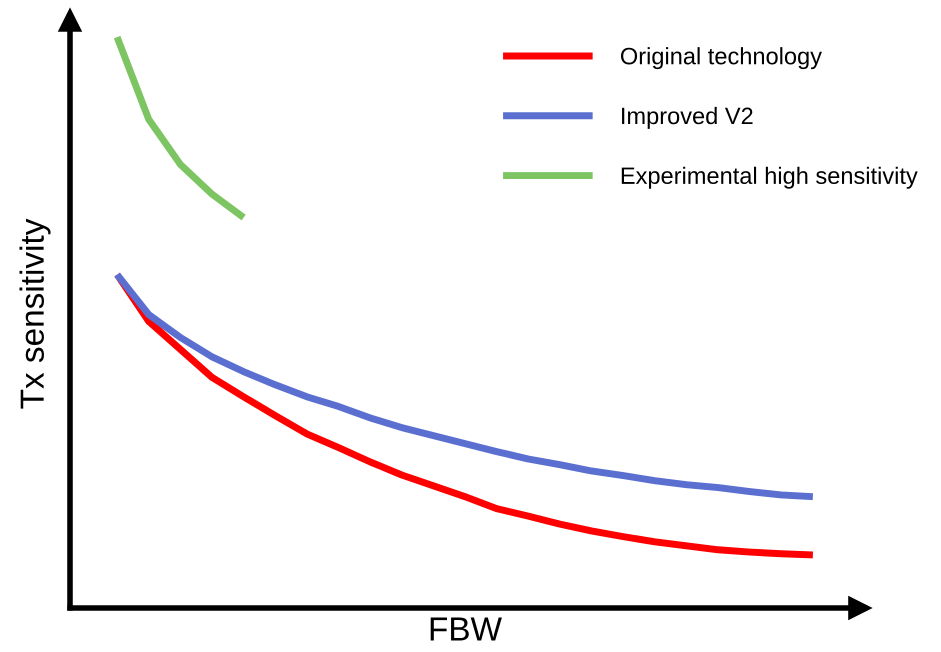  Describe the element at coordinates (466, 629) in the screenshot. I see `x-axis-title: FBW` at that location.